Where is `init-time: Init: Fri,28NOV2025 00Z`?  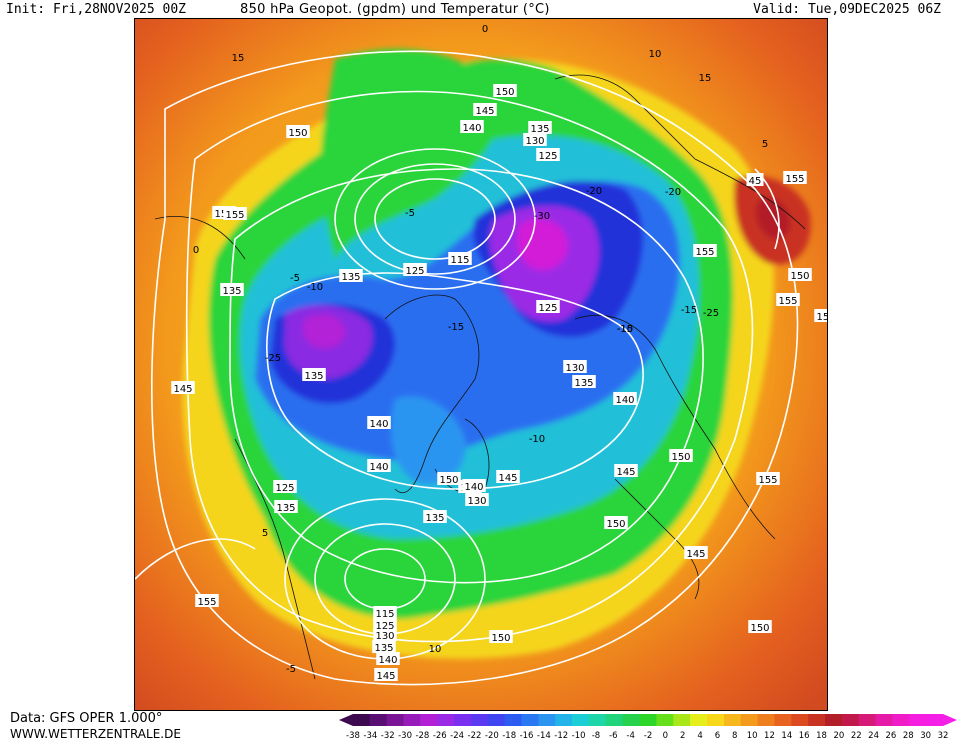
init-time: Init: Fri,28NOV2025 00Z is located at coordinates (96, 9).